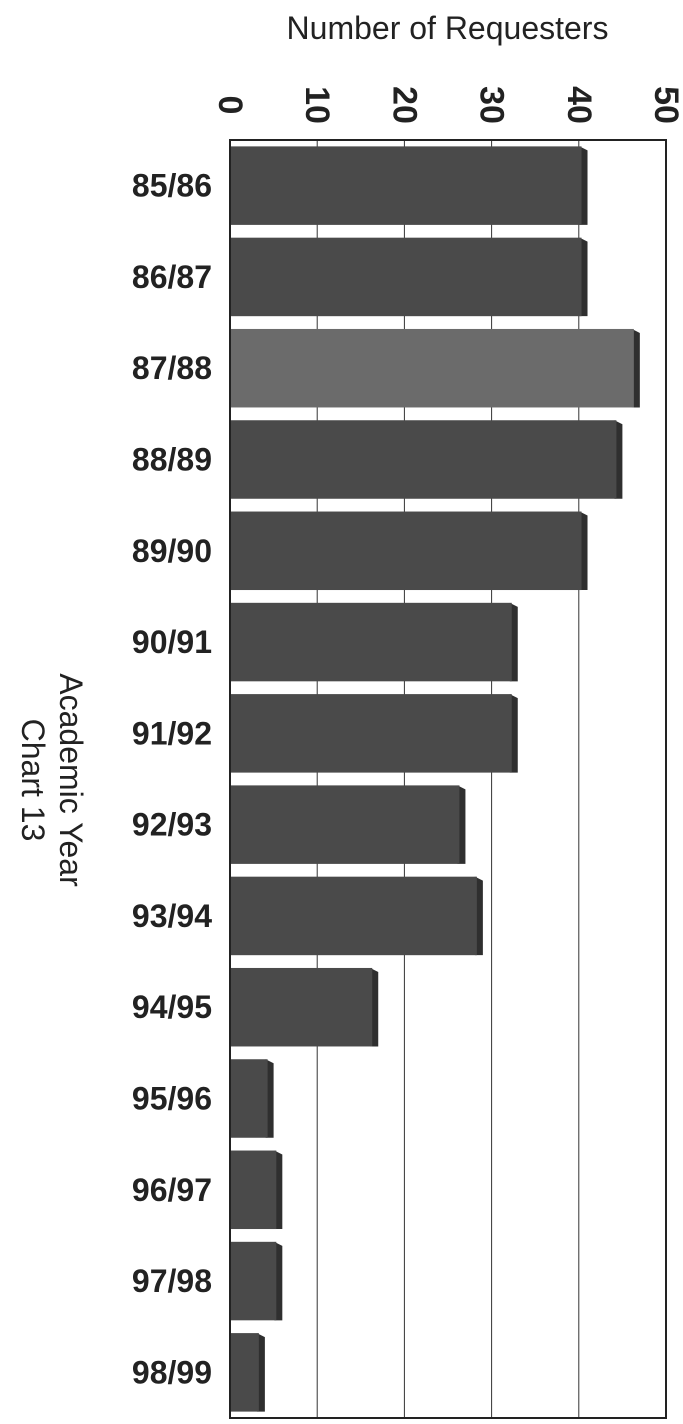  Describe the element at coordinates (172, 1190) in the screenshot. I see `category-label: 96/97` at that location.